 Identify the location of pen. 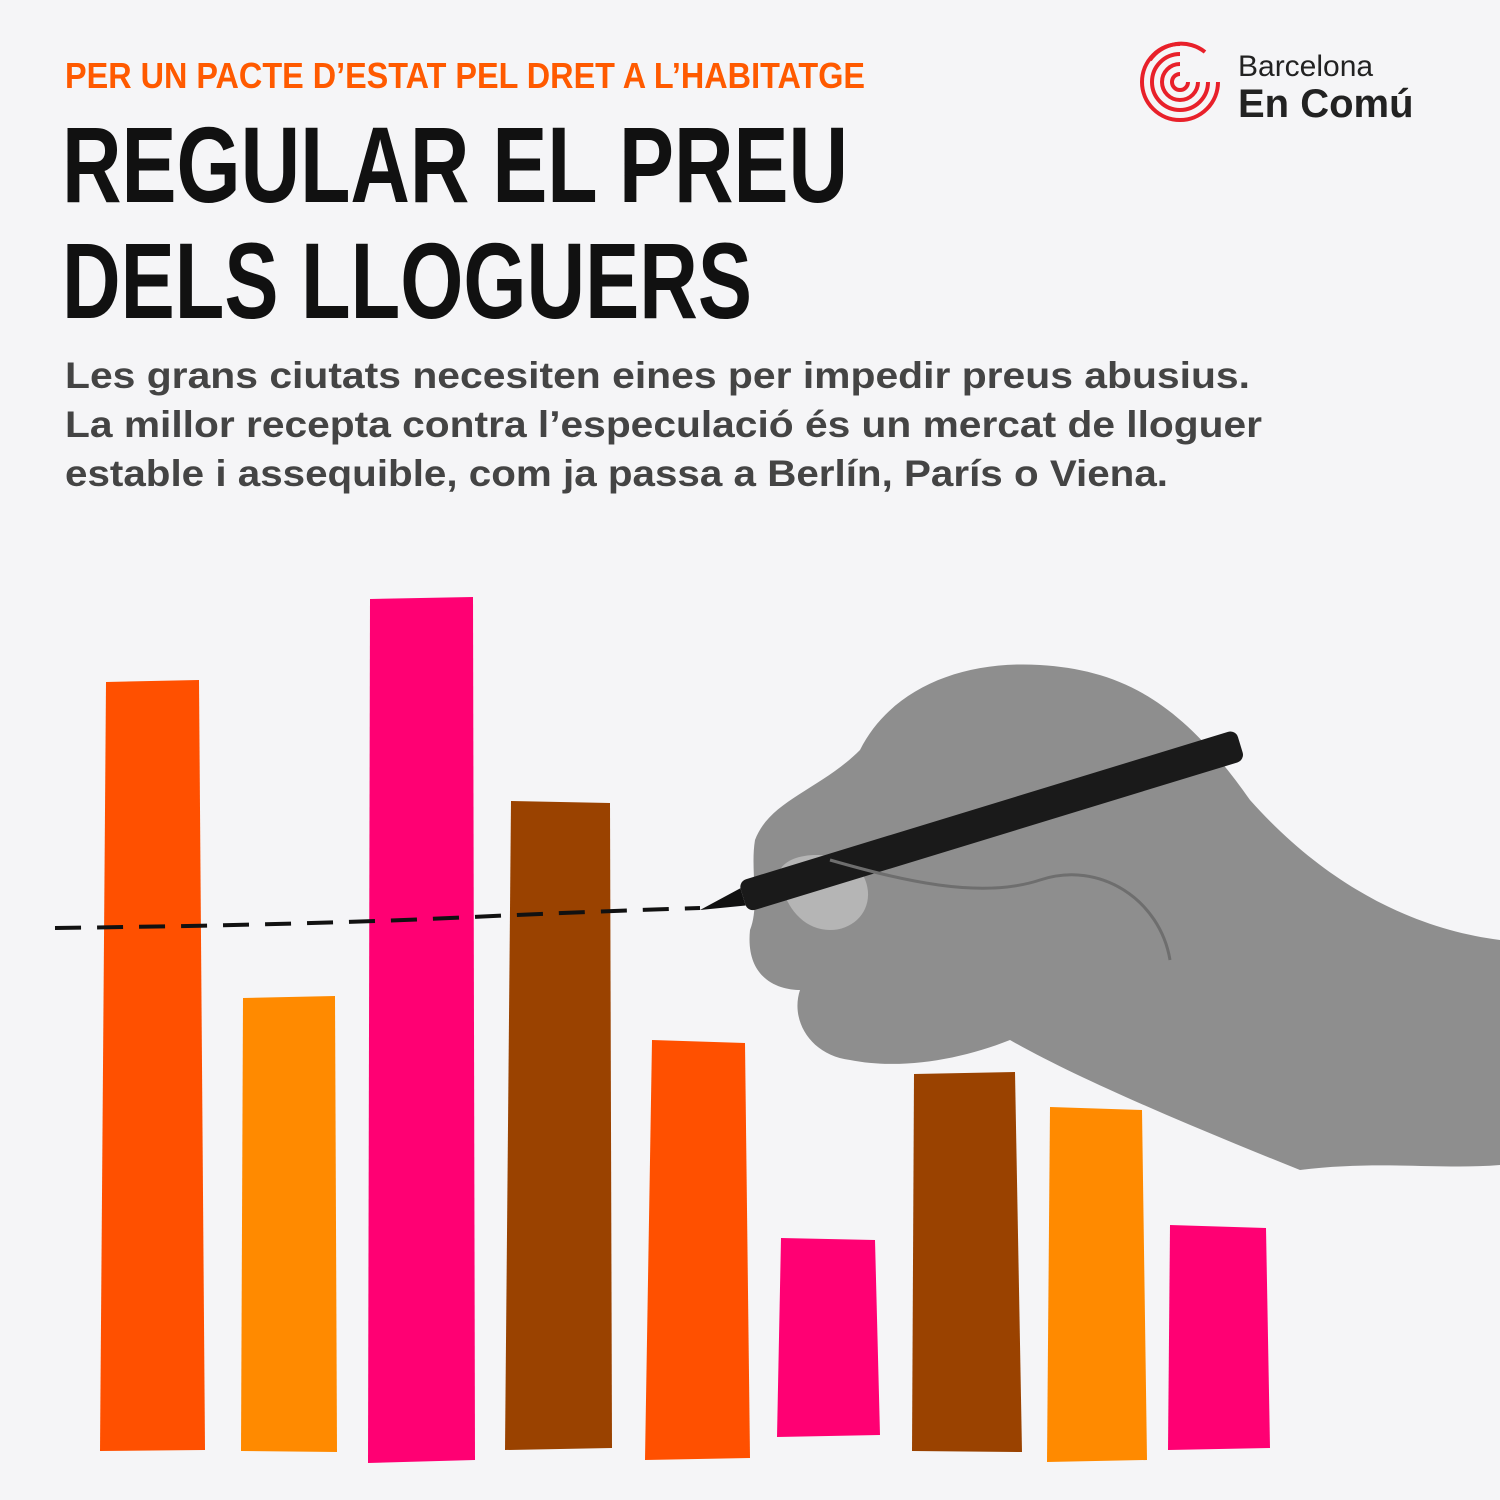
(972, 821).